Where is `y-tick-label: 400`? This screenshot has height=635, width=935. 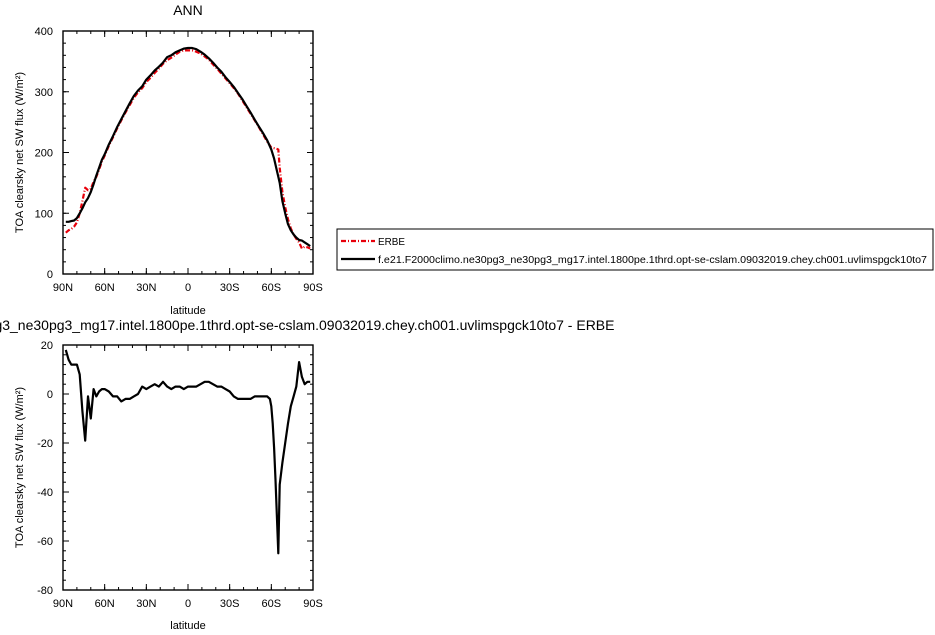 y-tick-label: 400 is located at coordinates (44, 32).